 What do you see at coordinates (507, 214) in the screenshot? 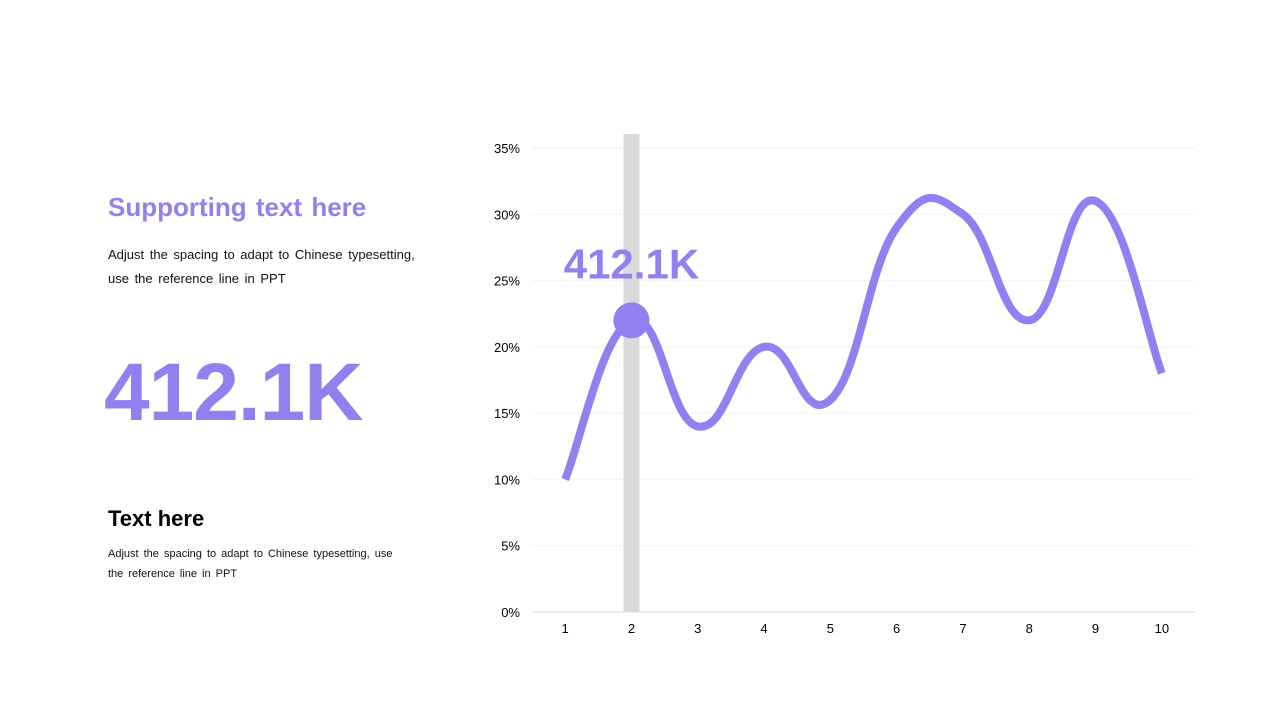
I see `y-tick-label: 30%` at bounding box center [507, 214].